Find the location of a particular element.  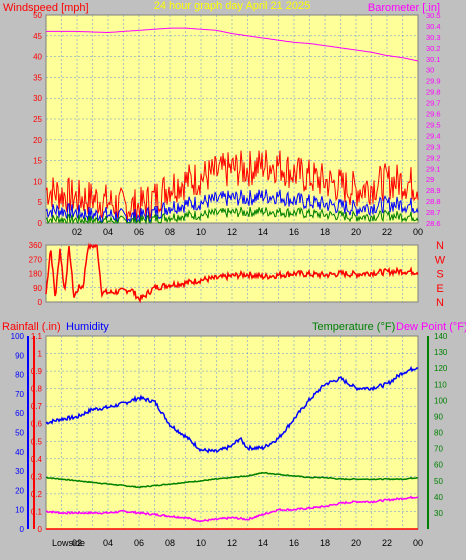

wind-direction-grid is located at coordinates (232, 273).